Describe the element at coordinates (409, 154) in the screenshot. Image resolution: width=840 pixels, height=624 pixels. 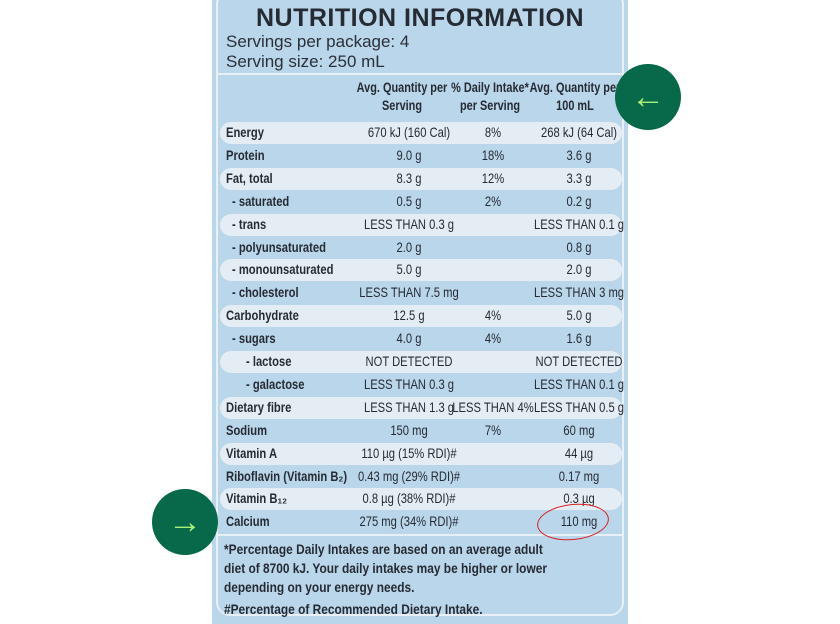
I see `per-serving-value: 9.0 g` at that location.